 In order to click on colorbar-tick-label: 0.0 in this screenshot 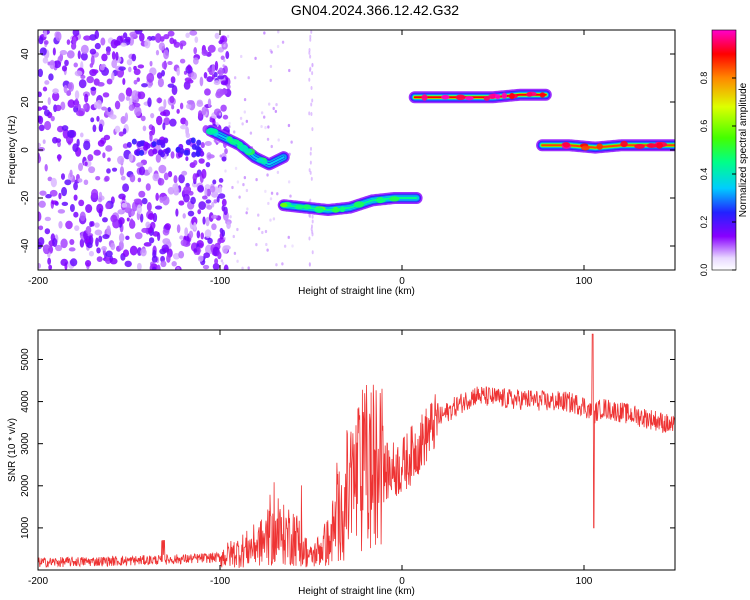, I will do `click(704, 270)`.